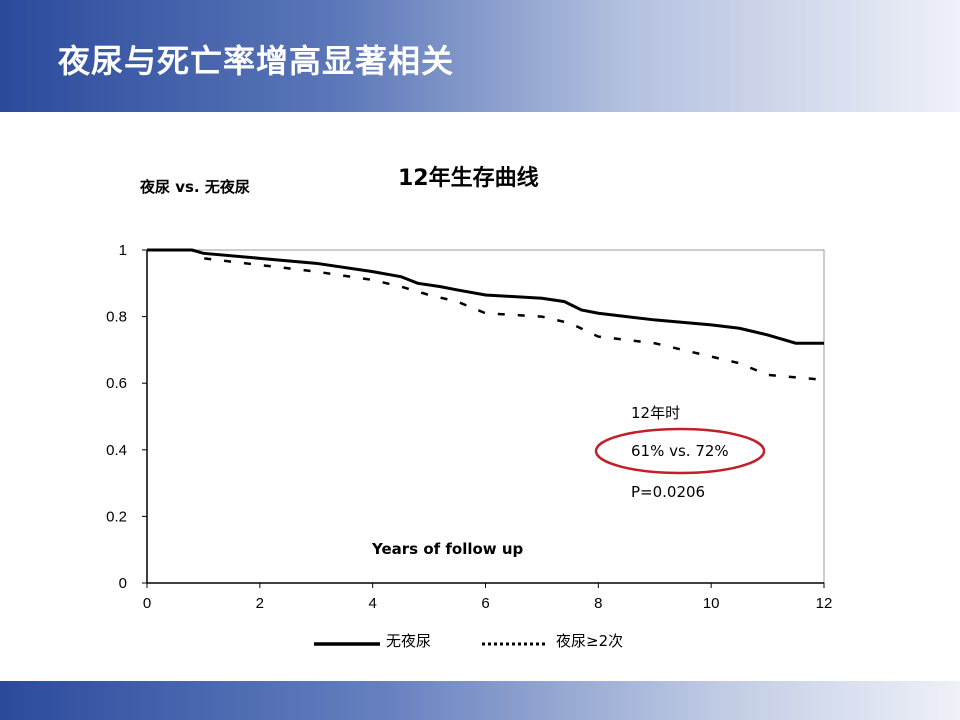  I want to click on x-tick-label: 12, so click(824, 603).